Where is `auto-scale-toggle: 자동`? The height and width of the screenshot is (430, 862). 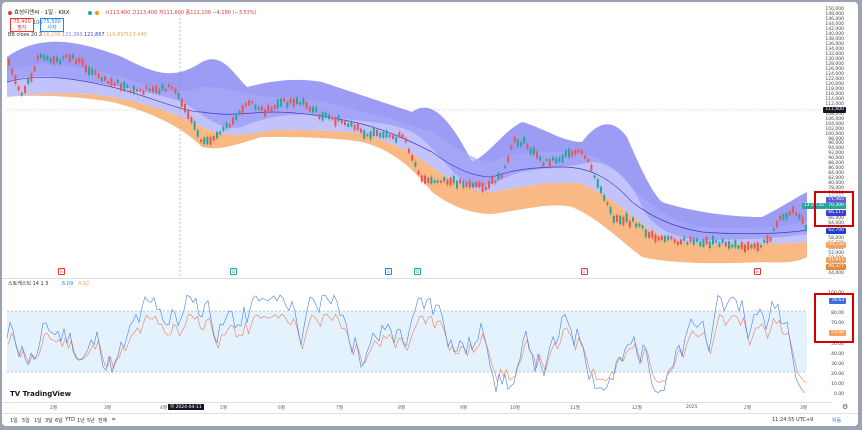
auto-scale-toggle: 자동 is located at coordinates (837, 421).